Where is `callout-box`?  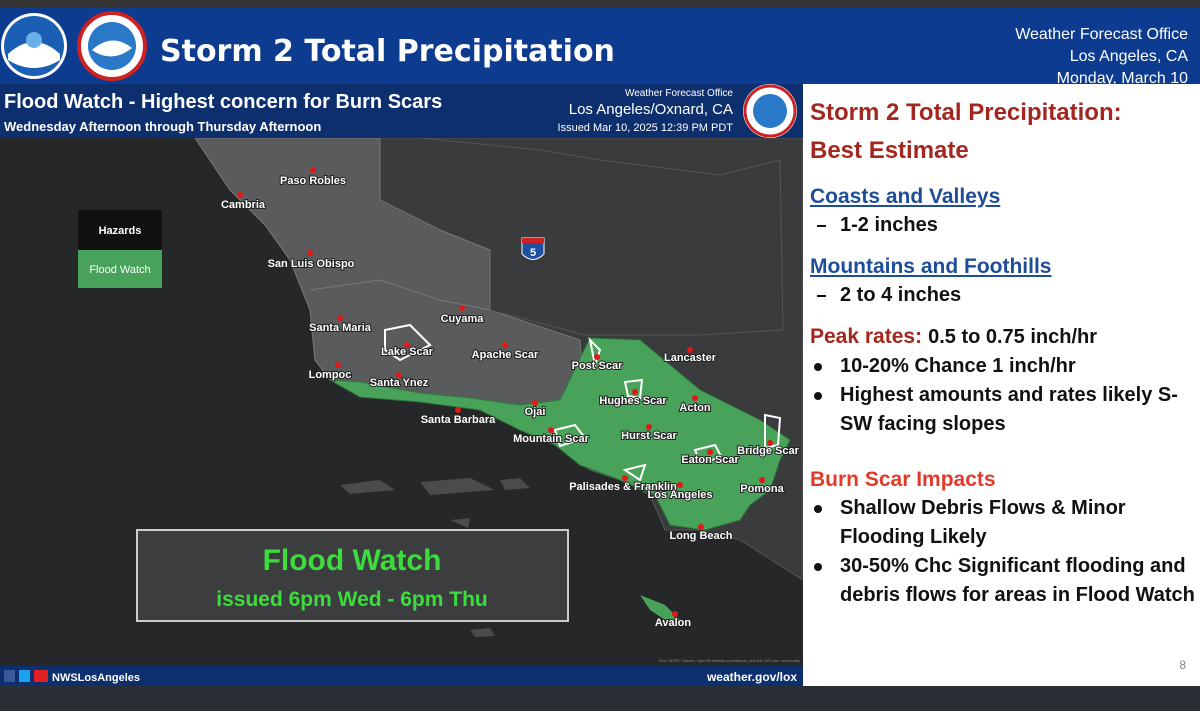
callout-box is located at coordinates (352, 575).